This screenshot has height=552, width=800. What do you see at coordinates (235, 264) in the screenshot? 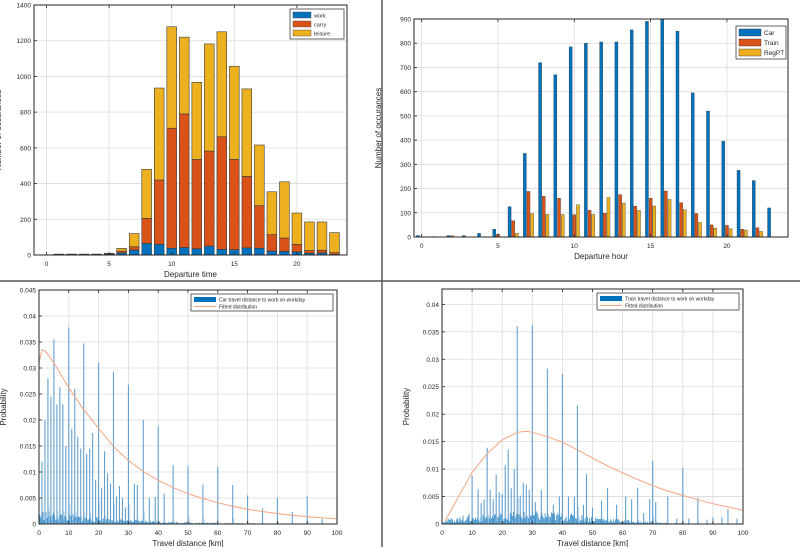
I see `x-tick-label: 15` at bounding box center [235, 264].